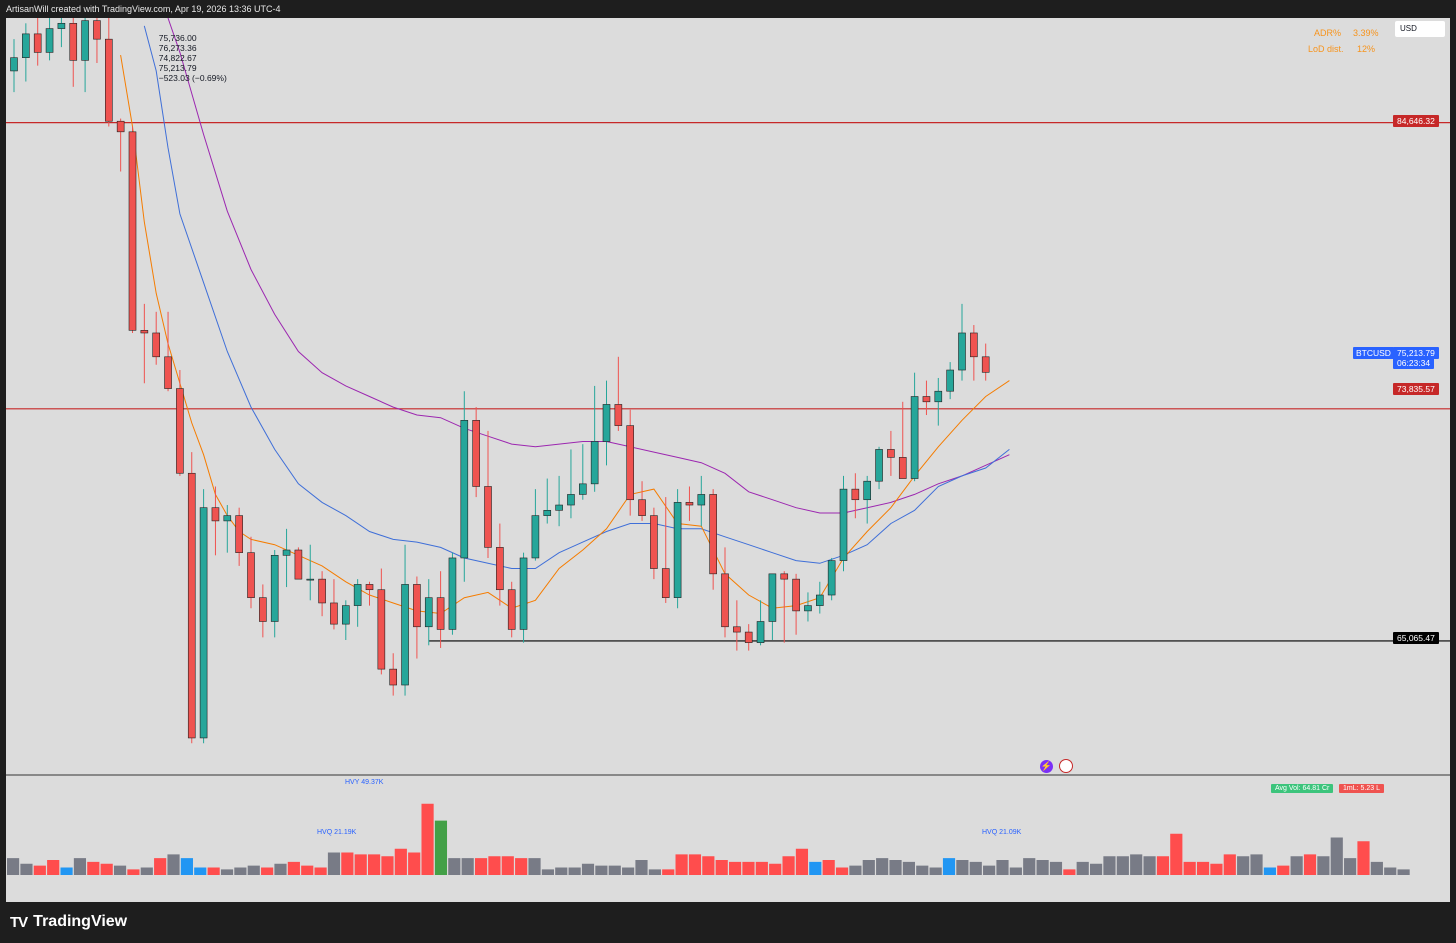 The width and height of the screenshot is (1456, 943). Describe the element at coordinates (1046, 766) in the screenshot. I see `event-icon: ⚡` at that location.